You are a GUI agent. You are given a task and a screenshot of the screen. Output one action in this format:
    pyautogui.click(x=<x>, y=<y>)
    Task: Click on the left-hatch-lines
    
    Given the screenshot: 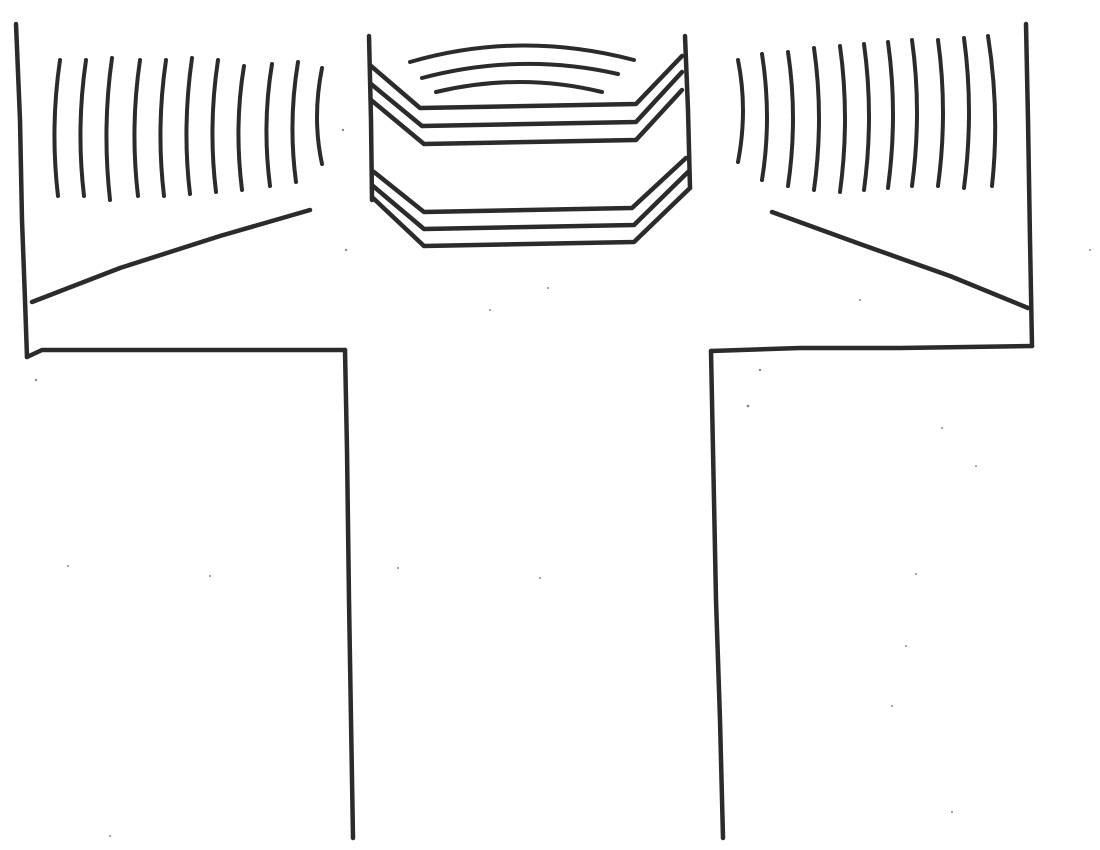 What is the action you would take?
    pyautogui.click(x=188, y=129)
    